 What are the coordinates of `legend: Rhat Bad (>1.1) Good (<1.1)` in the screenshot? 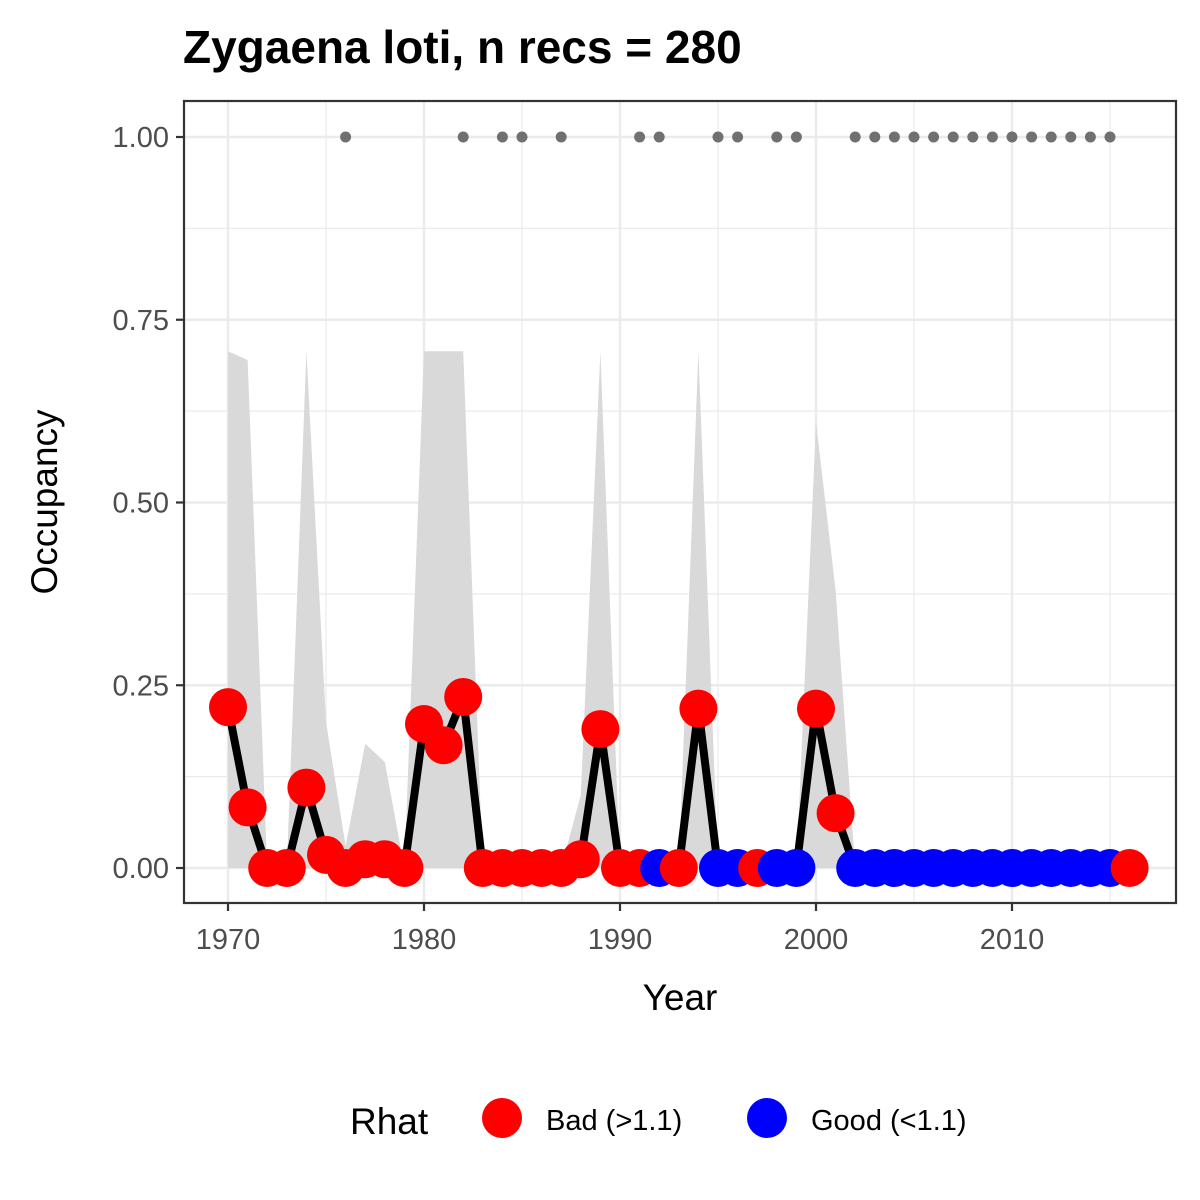 It's located at (658, 1120).